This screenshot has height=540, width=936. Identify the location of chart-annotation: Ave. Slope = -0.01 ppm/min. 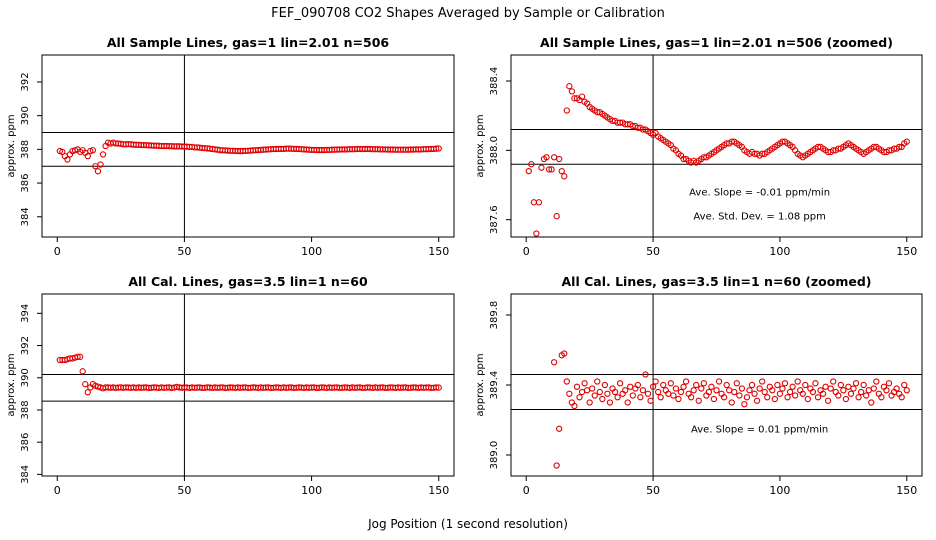
(759, 192).